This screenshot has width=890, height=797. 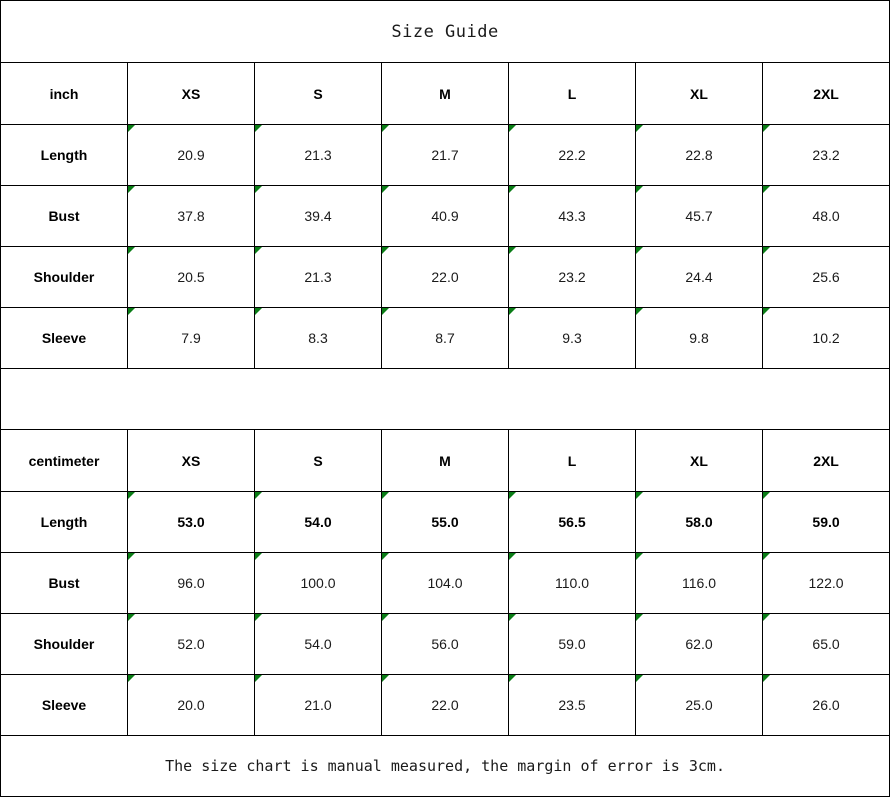 I want to click on measurement-value: 37.8, so click(x=191, y=216).